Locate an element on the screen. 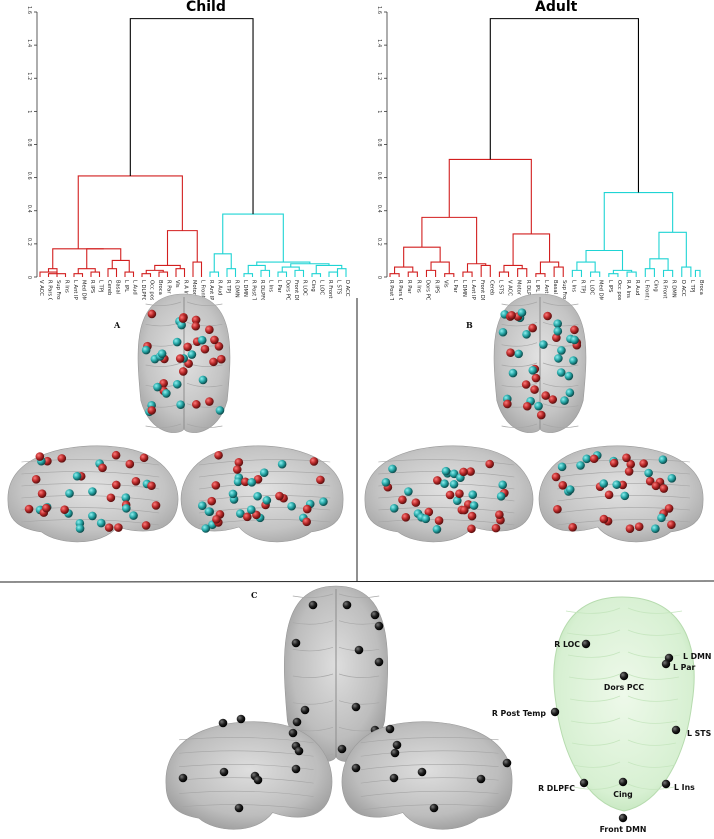 This screenshot has width=714, height=839. leaf-label: Cereb is located at coordinates (491, 288).